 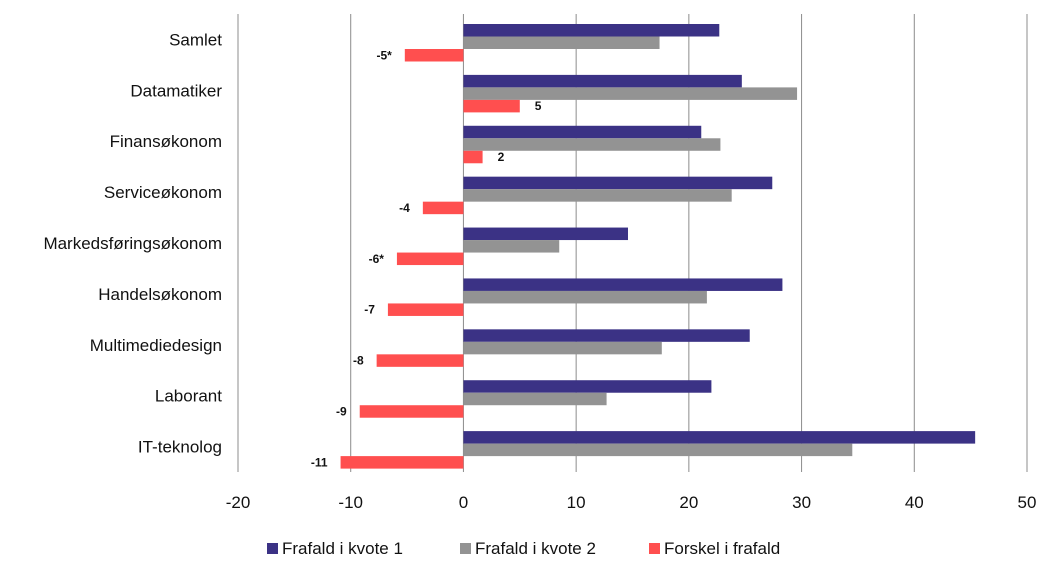 I want to click on x-tick-label: 10, so click(x=576, y=502).